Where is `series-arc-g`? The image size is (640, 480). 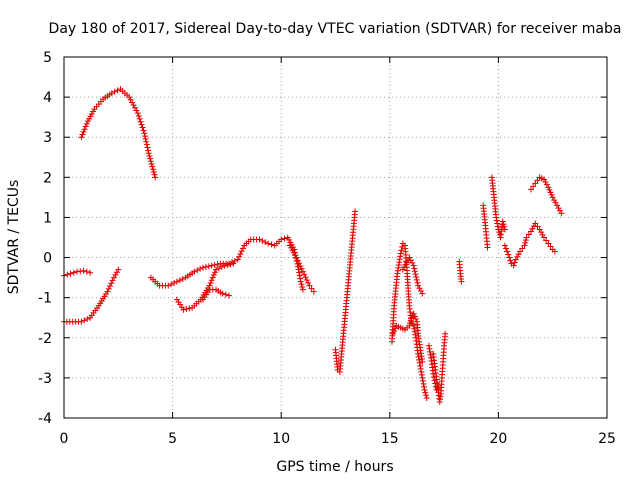
series-arc-g is located at coordinates (301, 268).